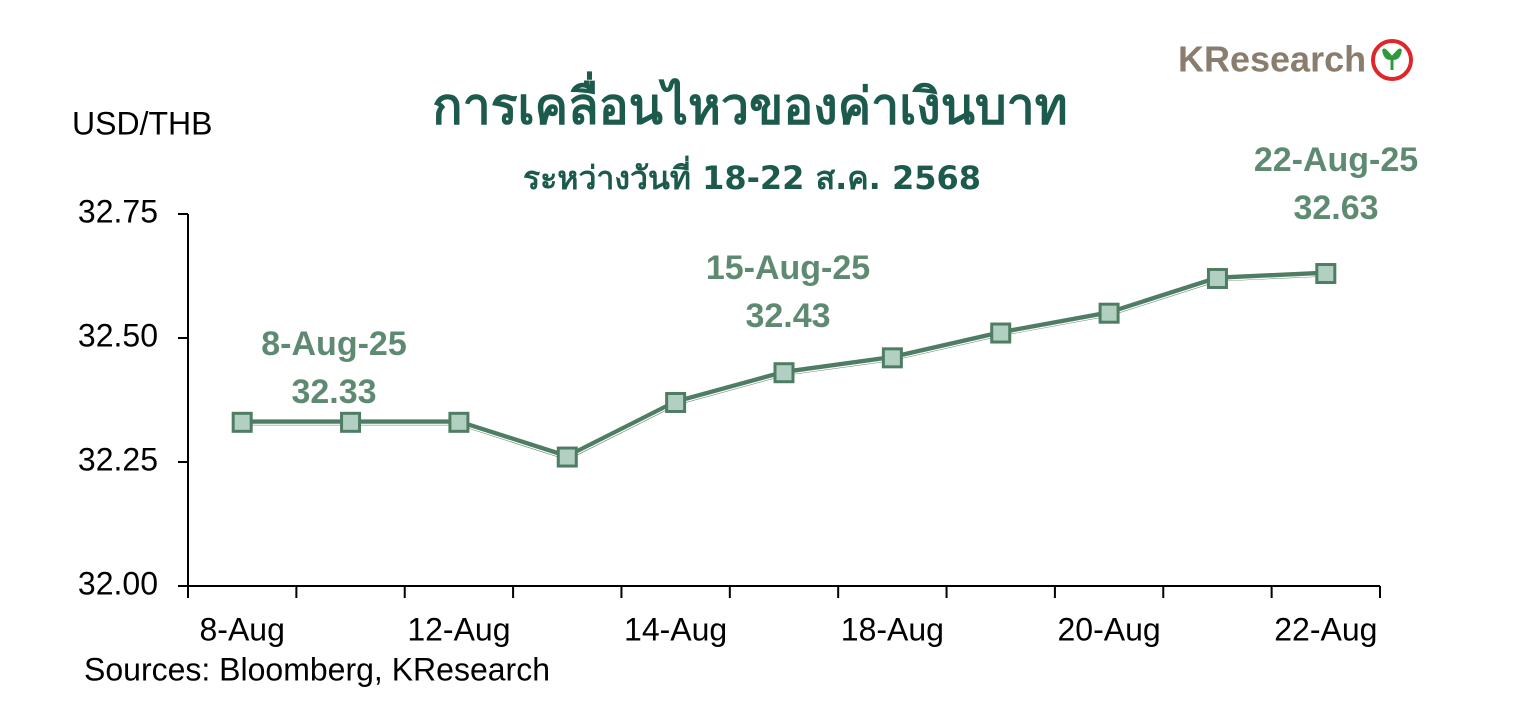 The width and height of the screenshot is (1523, 714). What do you see at coordinates (788, 268) in the screenshot?
I see `annotation-date: 15-Aug-25` at bounding box center [788, 268].